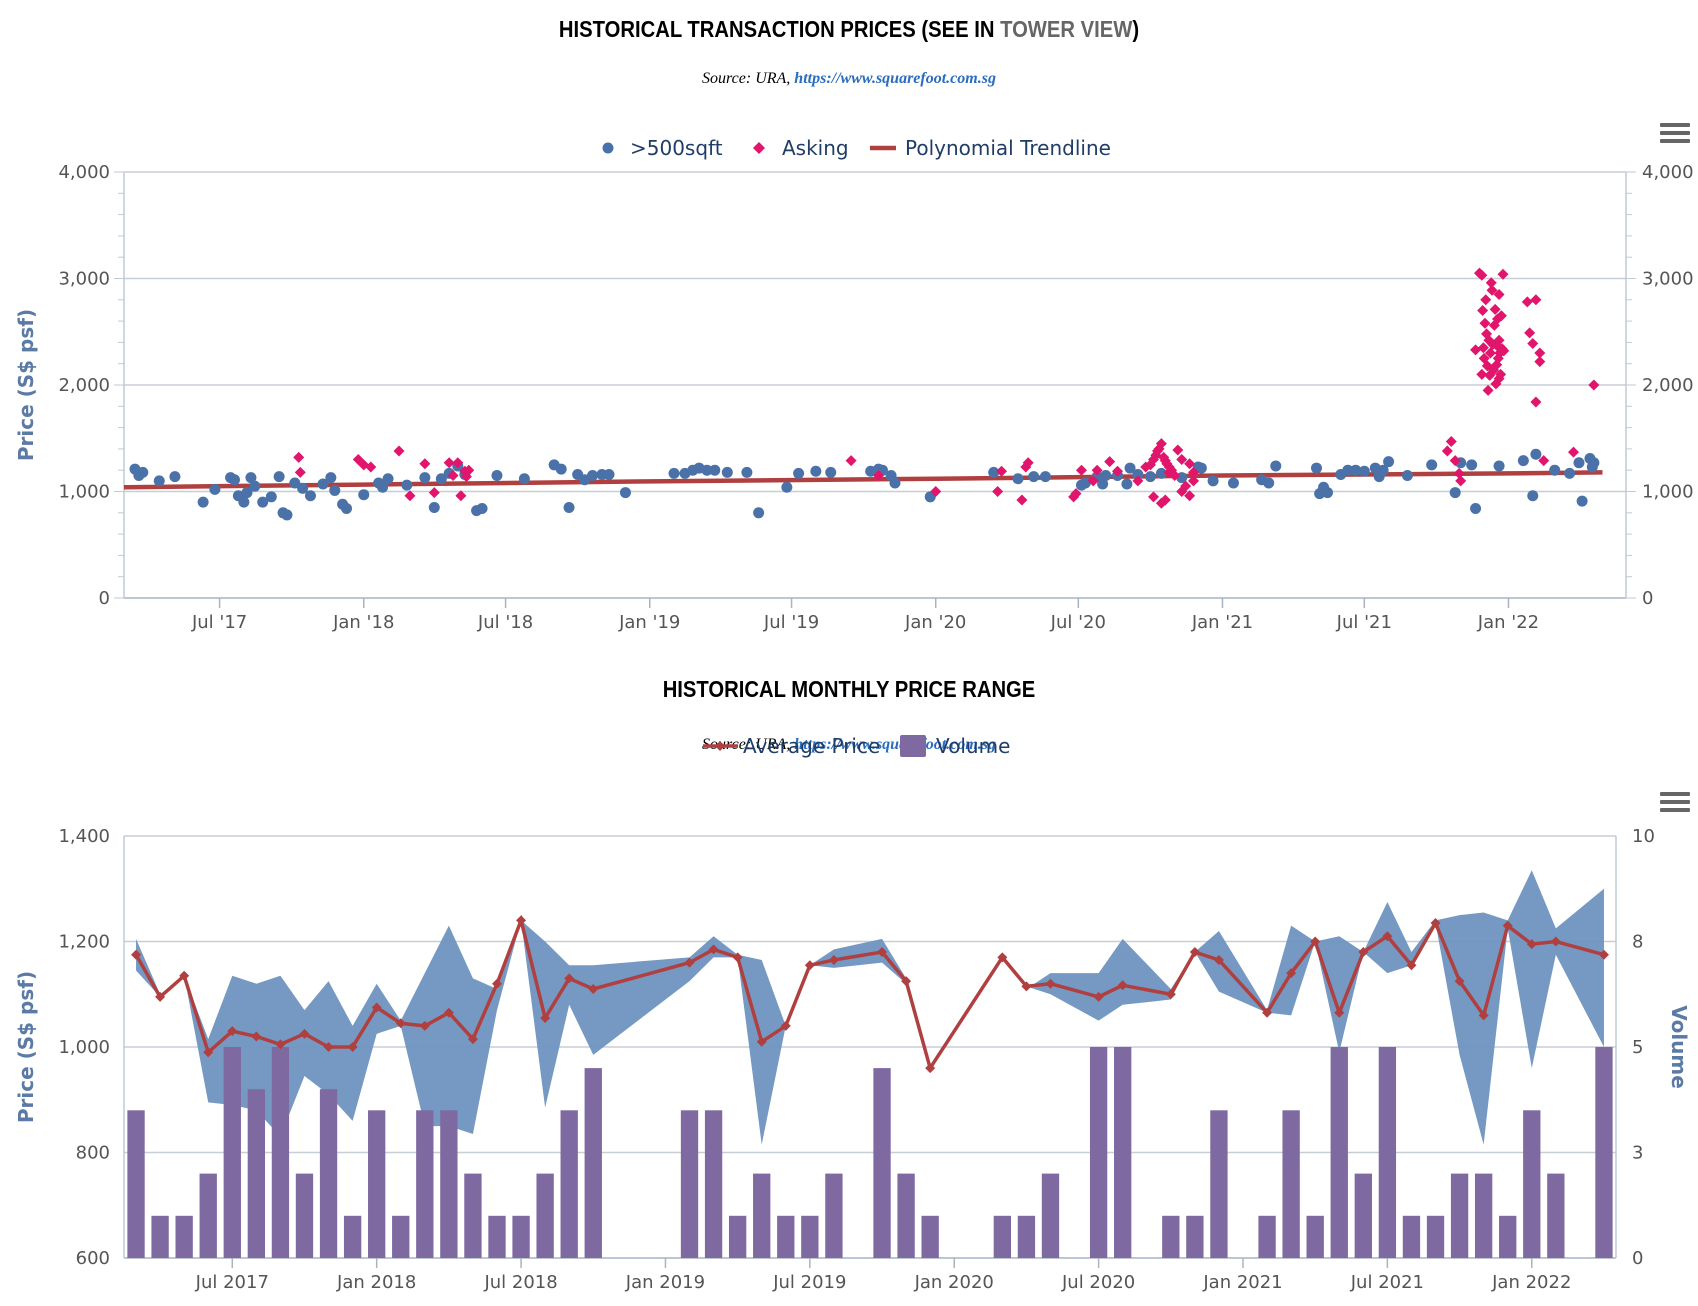 This screenshot has width=1698, height=1306. Describe the element at coordinates (84, 836) in the screenshot. I see `y-tick-label: 1,400` at that location.